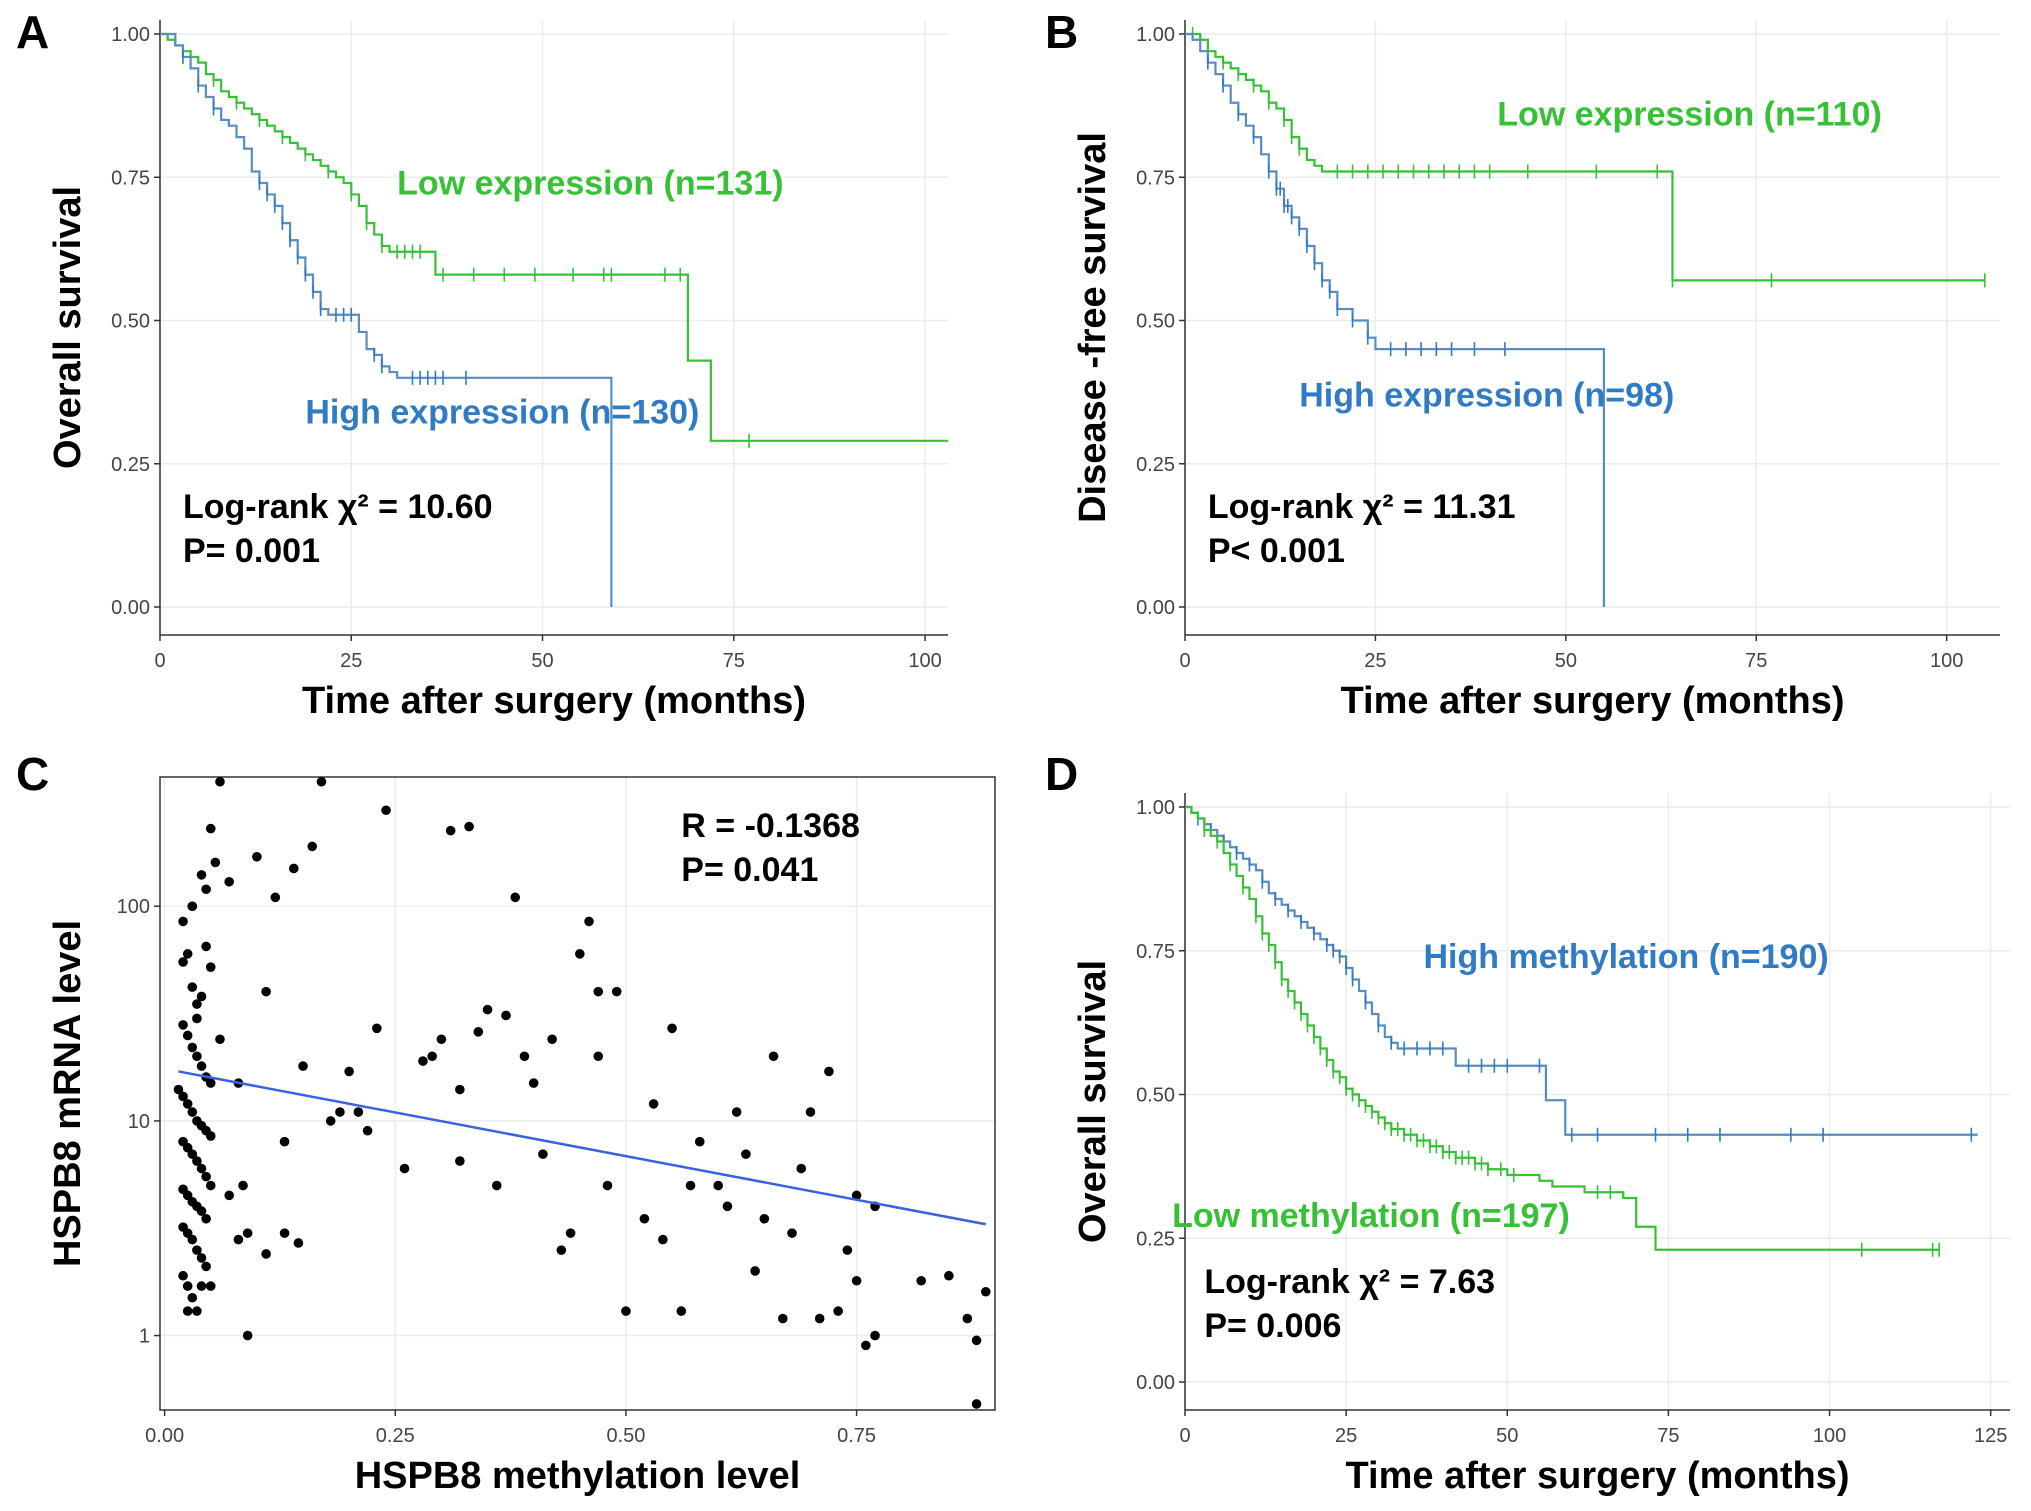 This screenshot has height=1511, width=2031. What do you see at coordinates (130, 608) in the screenshot?
I see `y-tick-label: 0.00` at bounding box center [130, 608].